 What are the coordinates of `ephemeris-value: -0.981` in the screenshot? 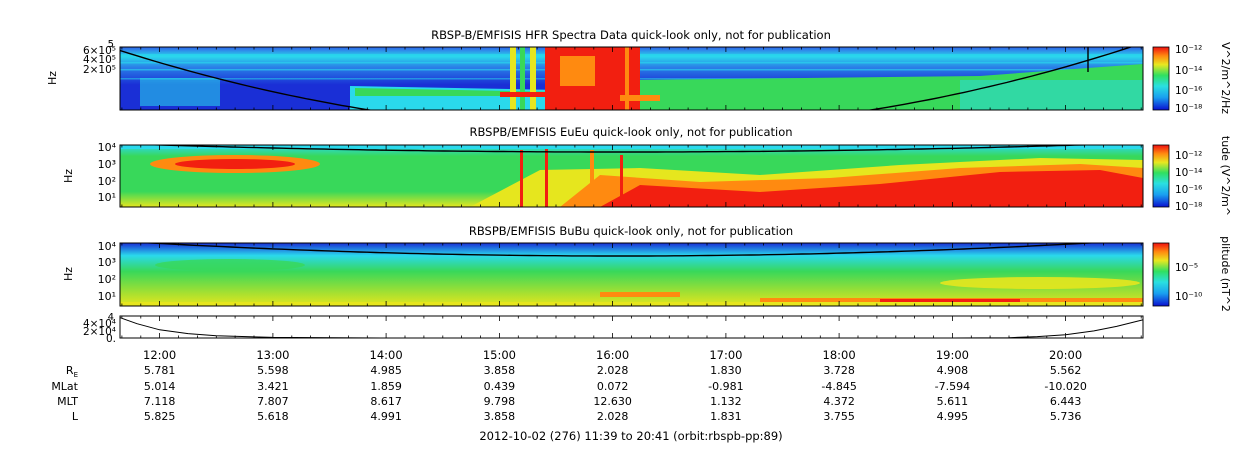 It's located at (725, 386).